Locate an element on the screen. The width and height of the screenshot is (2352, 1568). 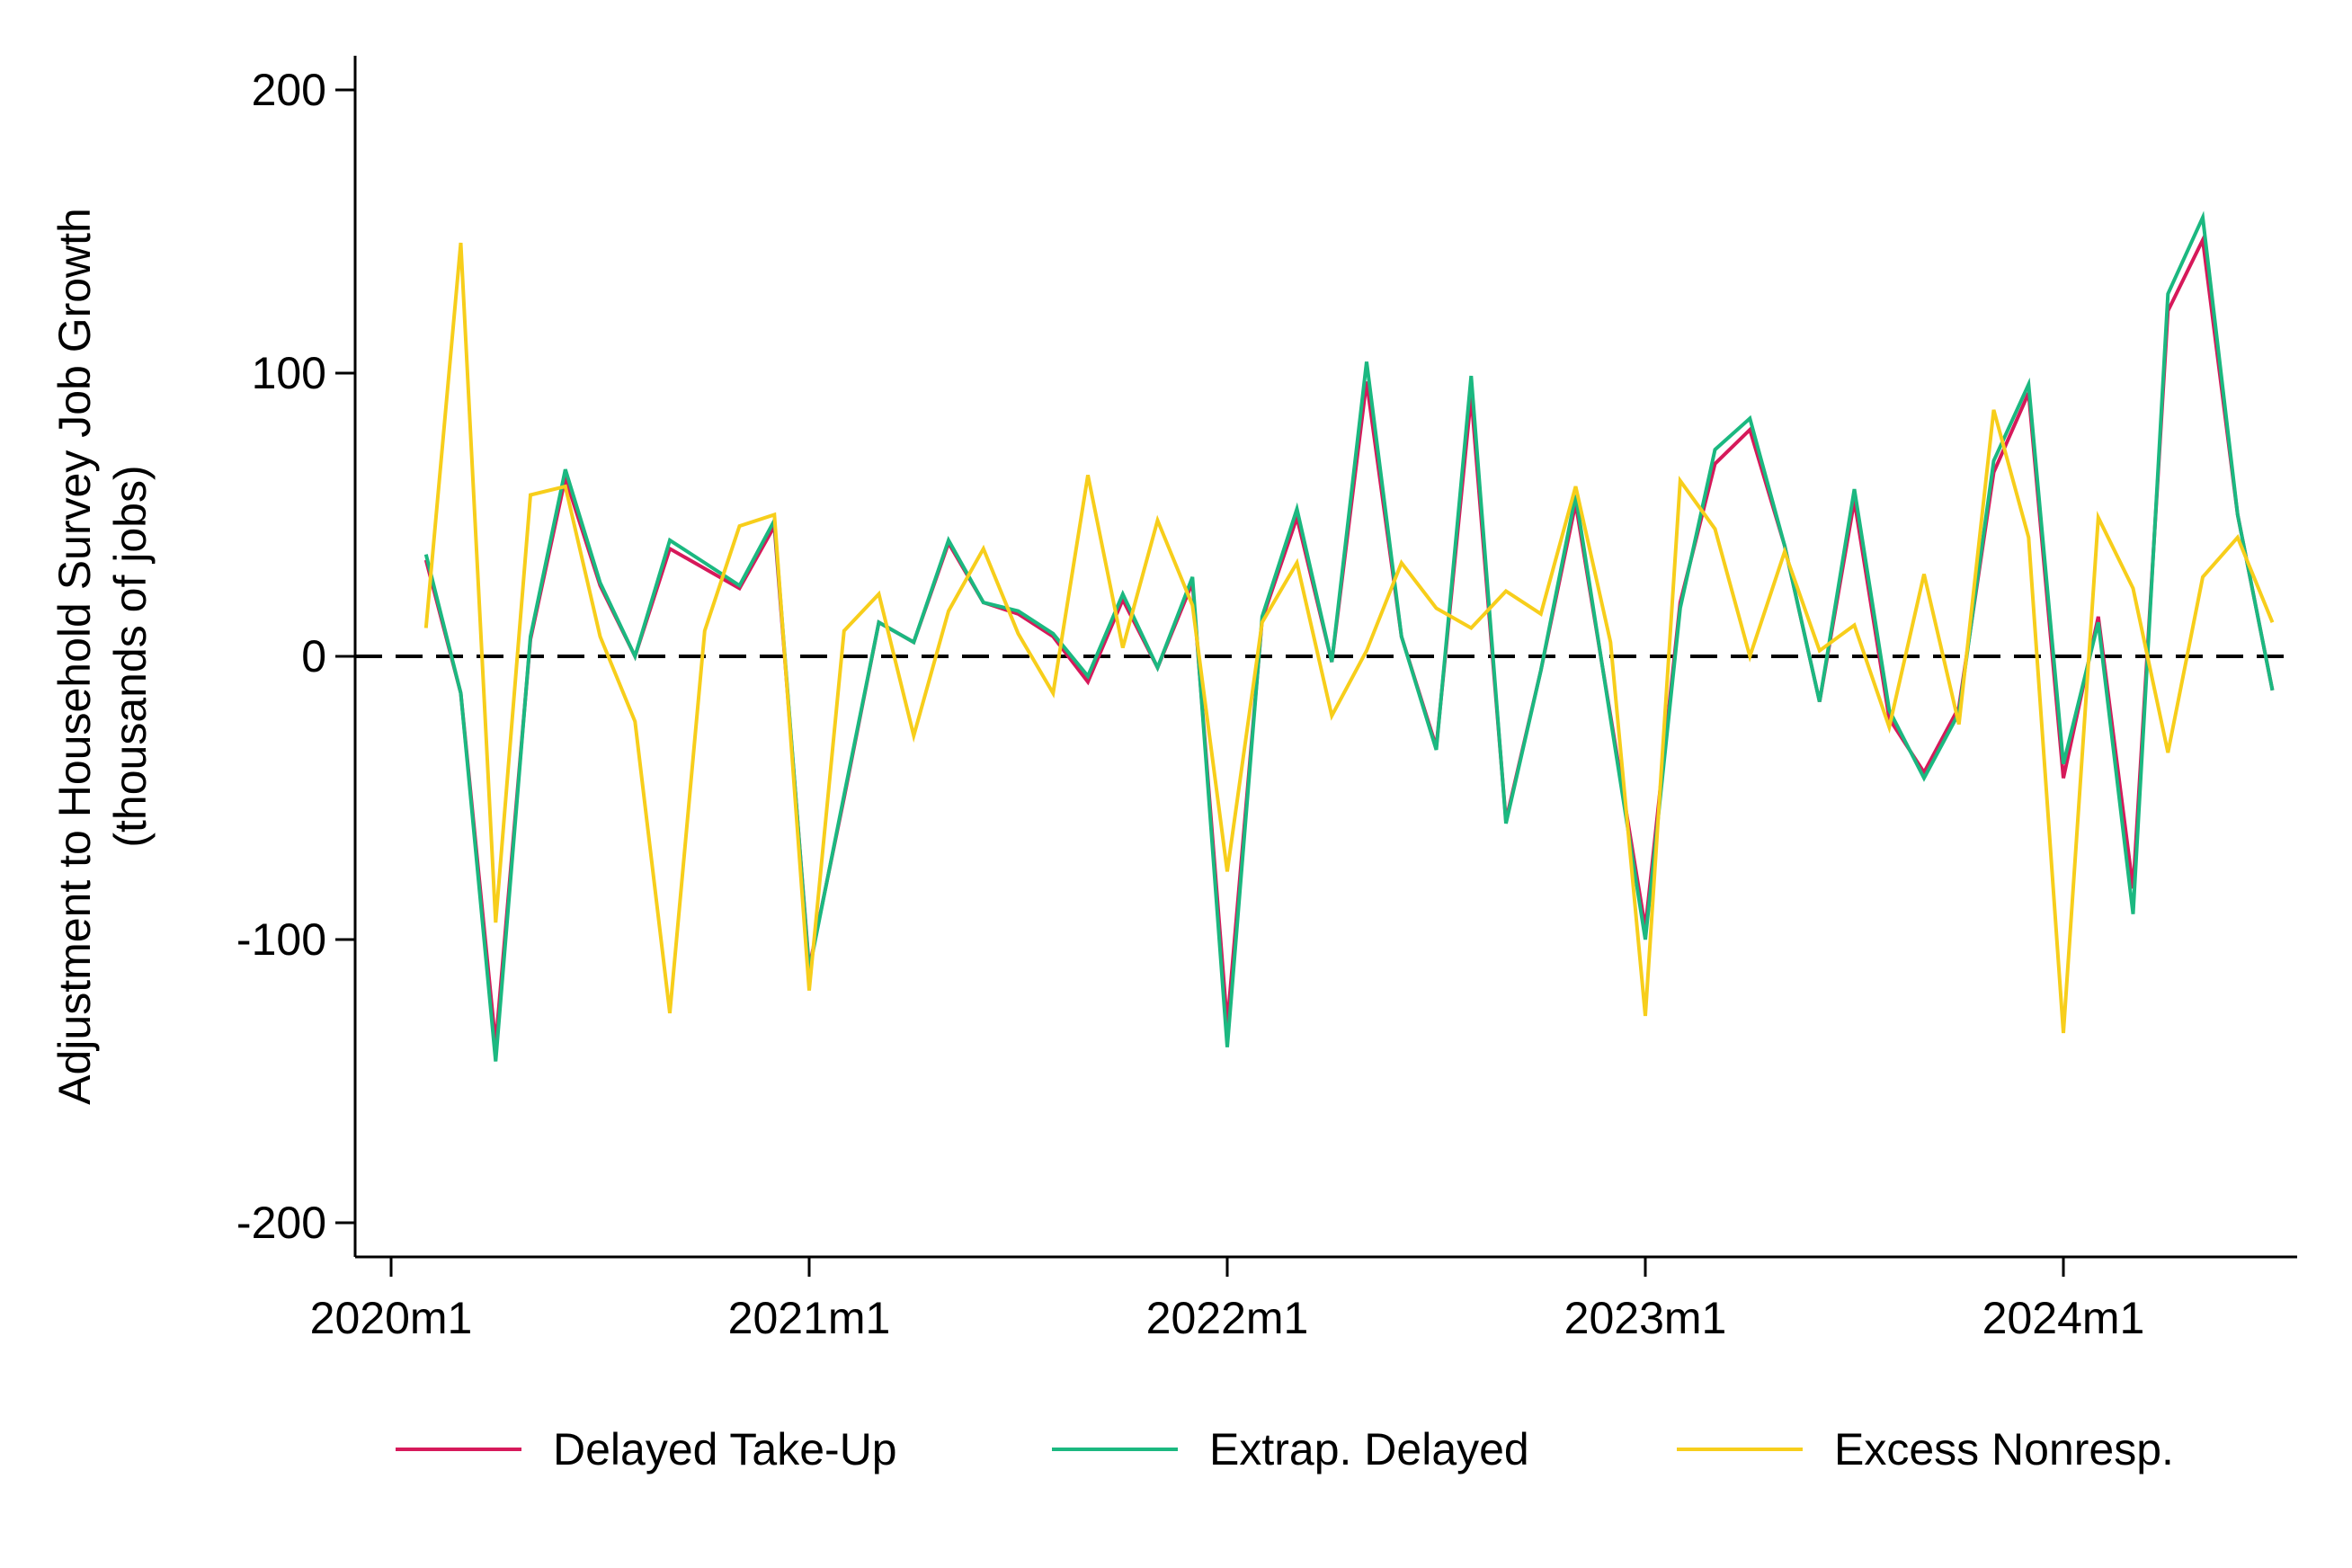
y-tick-label: 100 is located at coordinates (289, 373).